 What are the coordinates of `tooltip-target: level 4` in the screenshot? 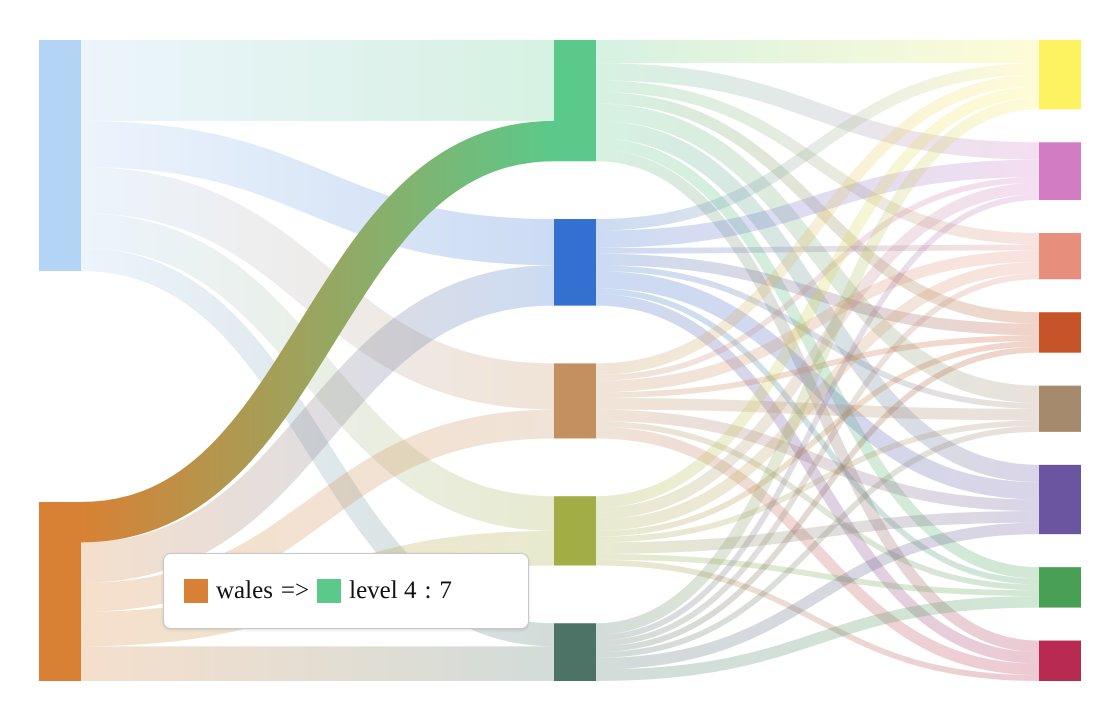 It's located at (383, 590).